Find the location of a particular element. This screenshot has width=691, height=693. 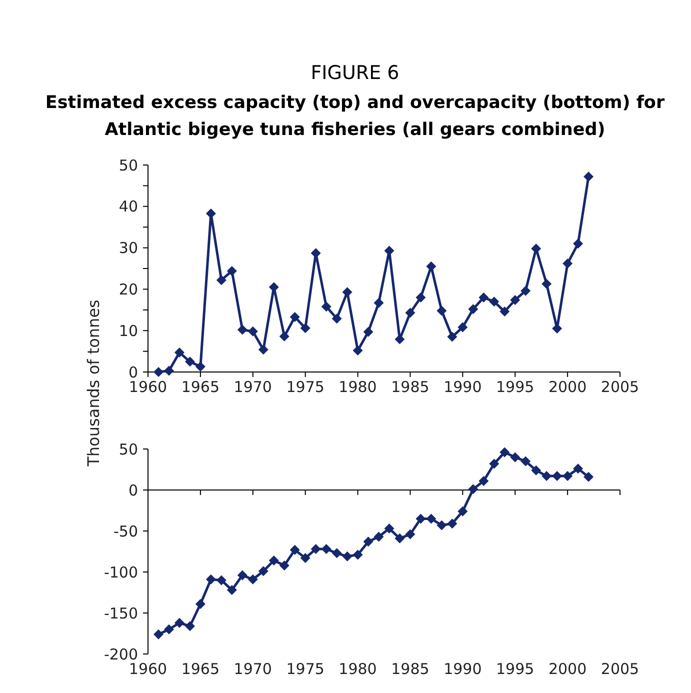

x-tick-label: 1995 is located at coordinates (515, 669).